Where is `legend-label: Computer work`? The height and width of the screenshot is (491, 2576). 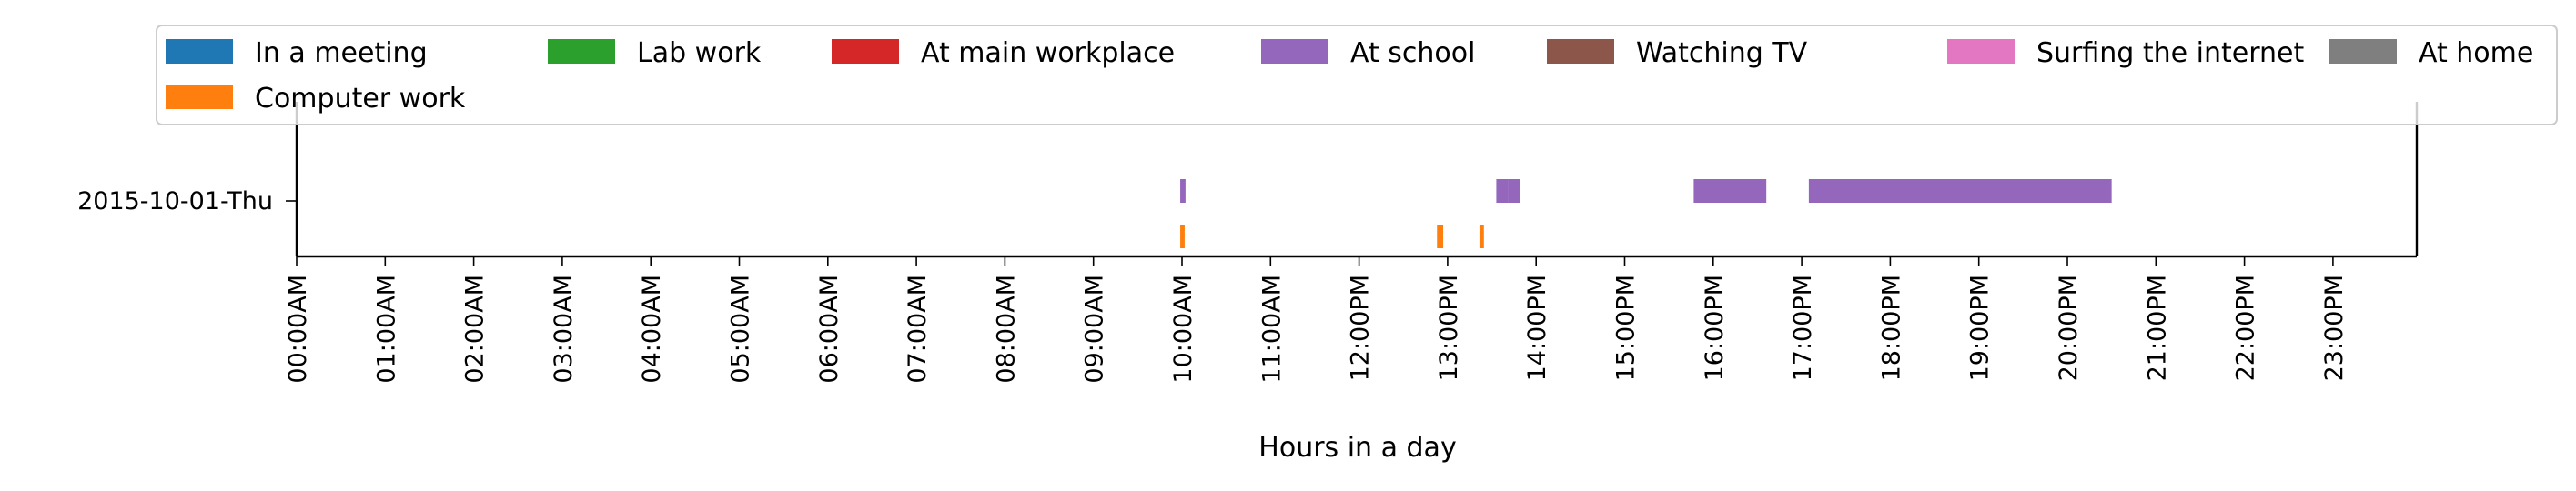 legend-label: Computer work is located at coordinates (360, 99).